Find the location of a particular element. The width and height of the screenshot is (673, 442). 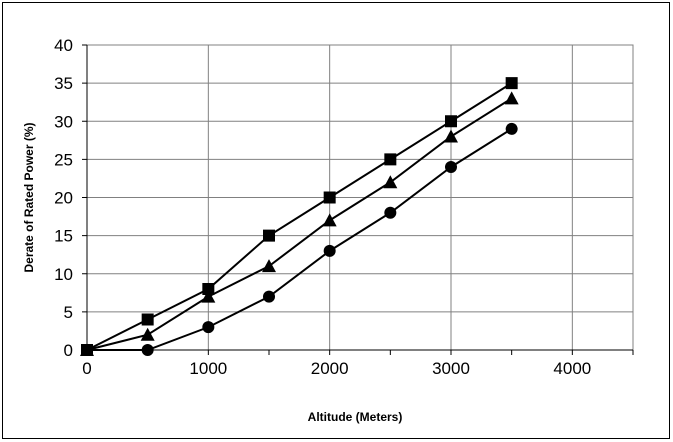

x-axis-title: Altitude (Meters) is located at coordinates (355, 417).